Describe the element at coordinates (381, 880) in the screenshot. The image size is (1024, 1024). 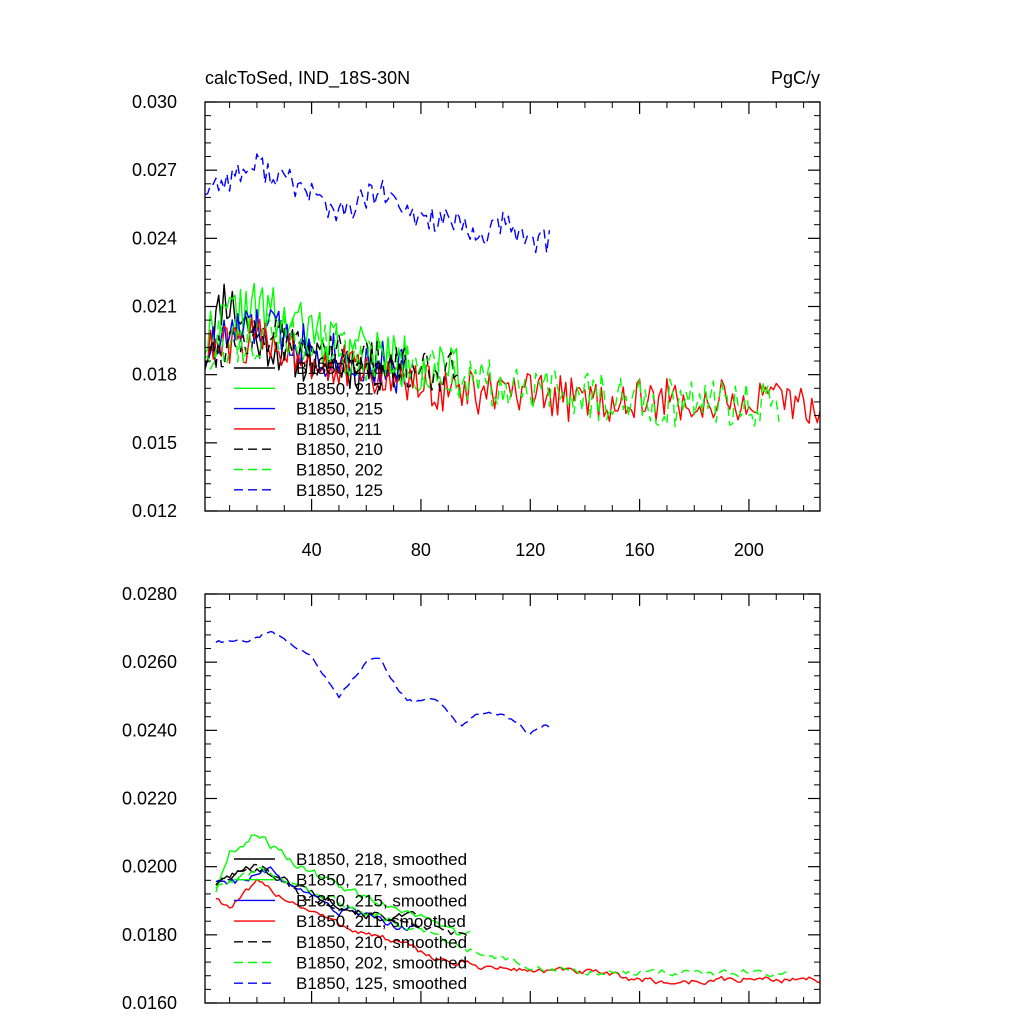
I see `legend-label: B1850, 217, smoothed` at that location.